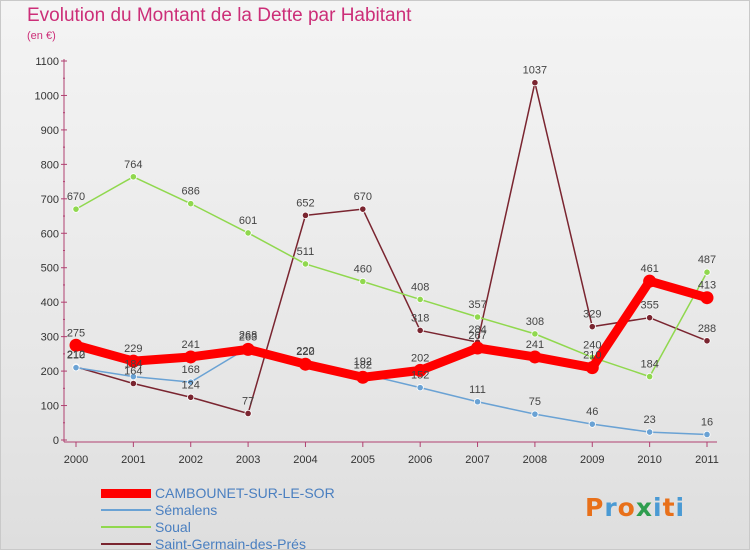 This screenshot has width=750, height=550. I want to click on data-label: 267, so click(477, 336).